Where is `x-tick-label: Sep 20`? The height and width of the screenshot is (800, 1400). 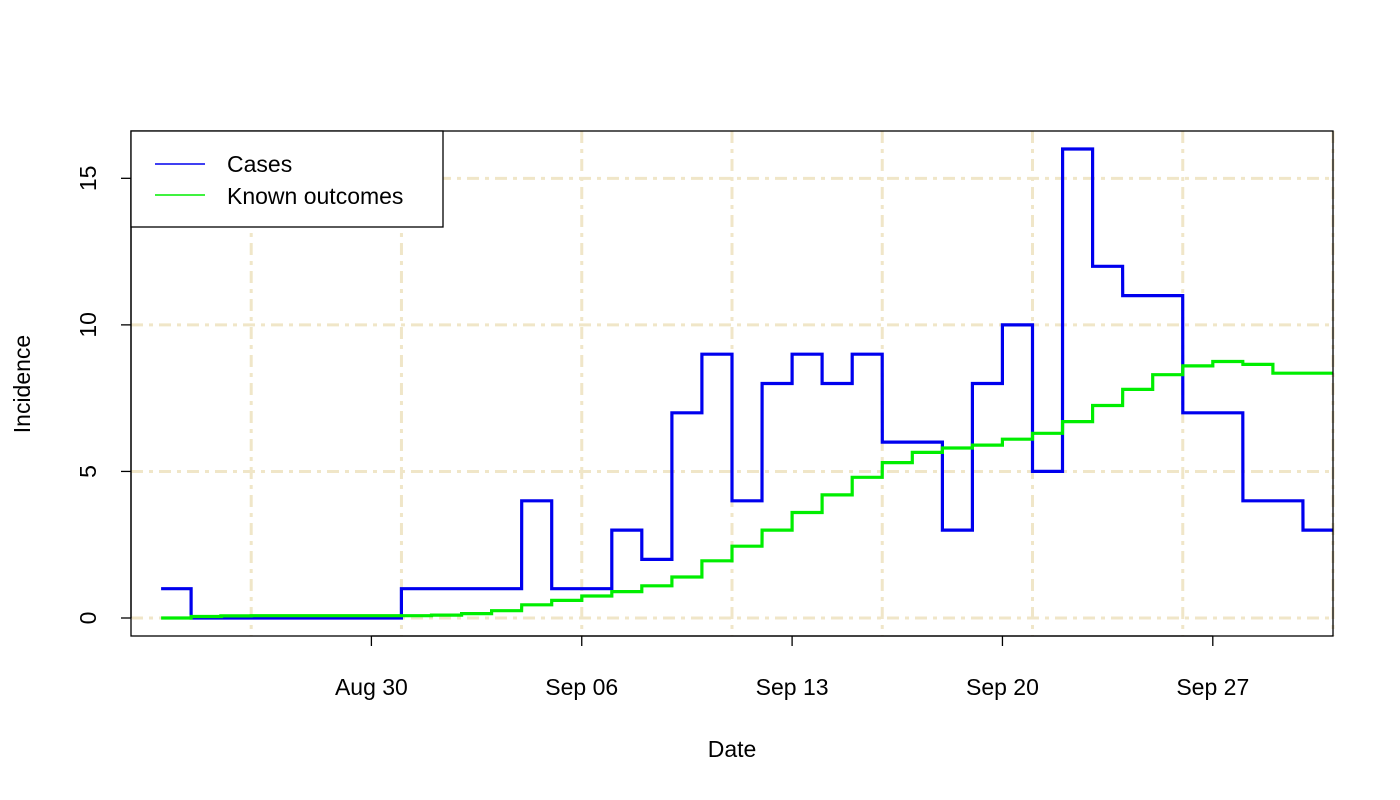 x-tick-label: Sep 20 is located at coordinates (1002, 687).